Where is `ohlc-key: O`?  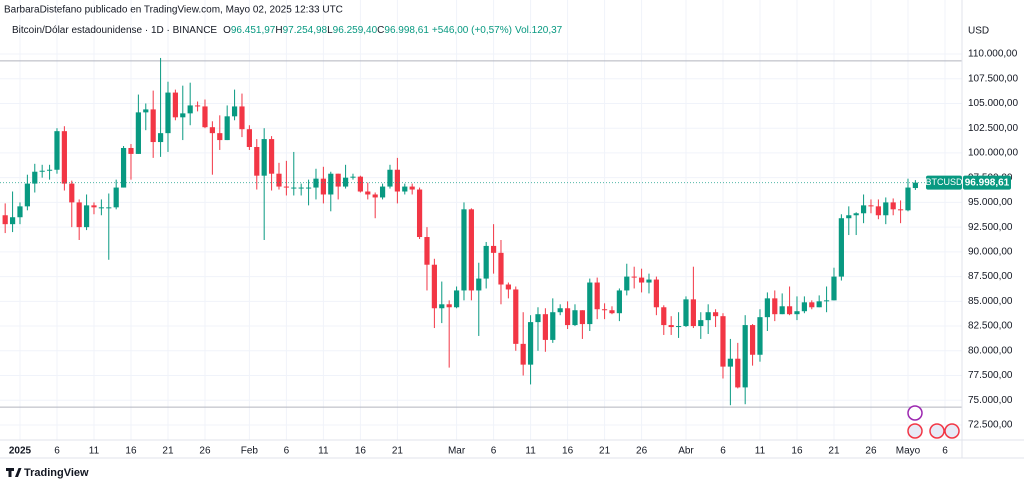
ohlc-key: O is located at coordinates (227, 30).